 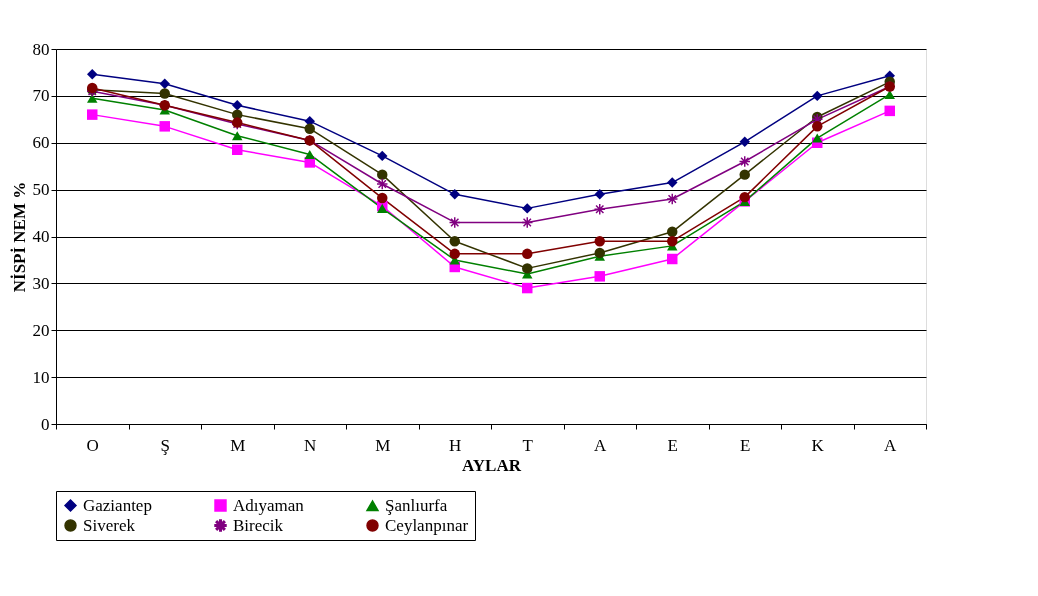 What do you see at coordinates (269, 505) in the screenshot?
I see `legend-label: Adıyaman` at bounding box center [269, 505].